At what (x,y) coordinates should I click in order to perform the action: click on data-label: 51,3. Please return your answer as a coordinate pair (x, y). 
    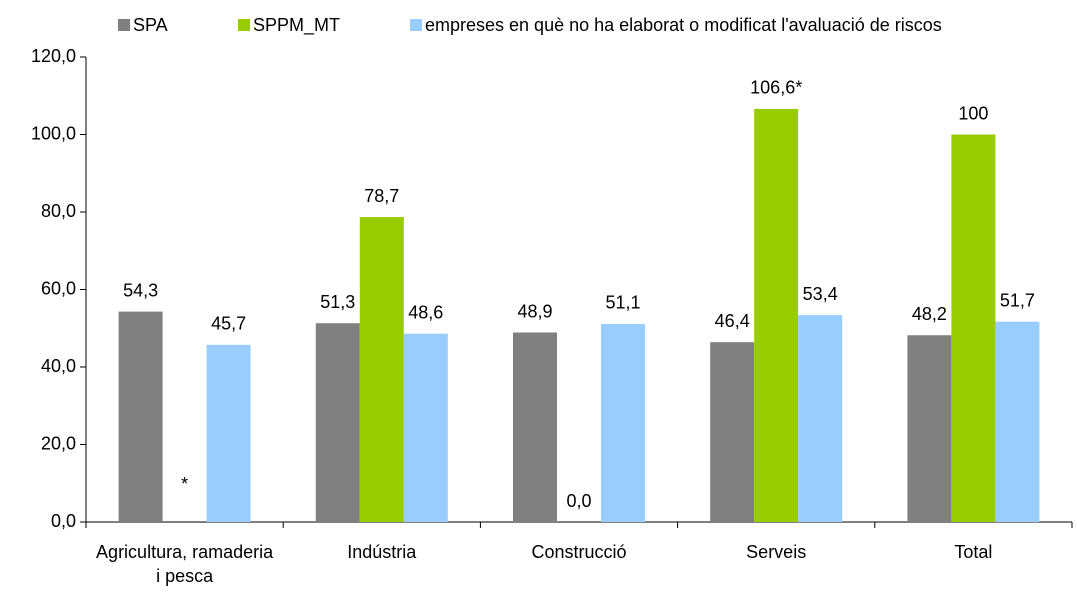
    Looking at the image, I should click on (337, 302).